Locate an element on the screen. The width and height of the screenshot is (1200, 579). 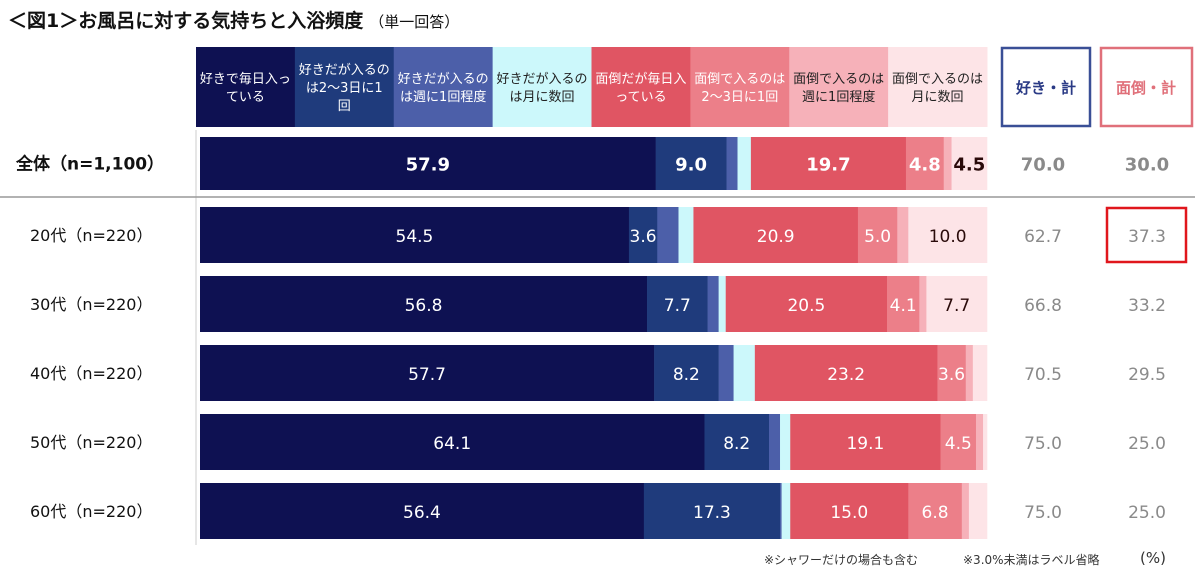
legend-label: 好きだが入るのは2～3日に1 回 is located at coordinates (344, 88).